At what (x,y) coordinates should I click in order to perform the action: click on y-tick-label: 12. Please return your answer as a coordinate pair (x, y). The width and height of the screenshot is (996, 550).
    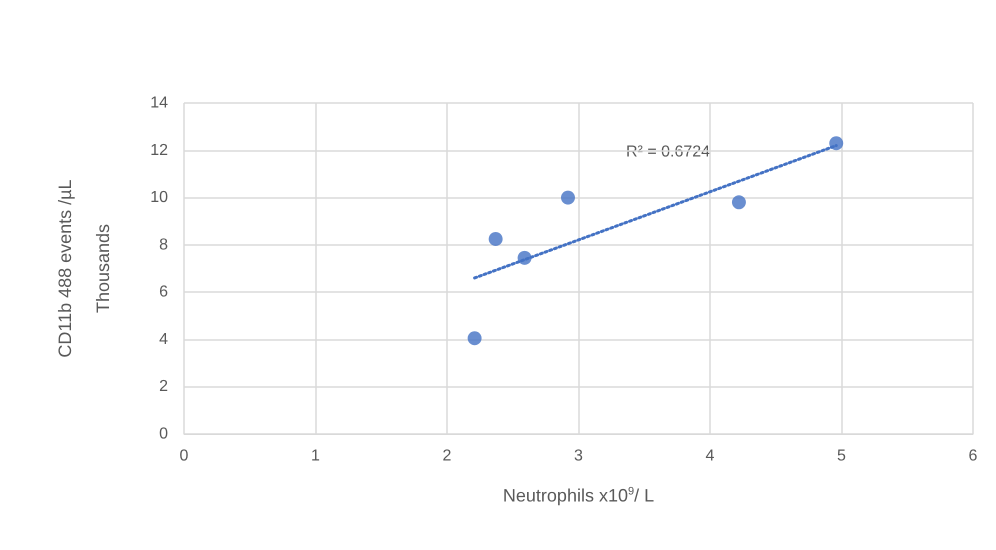
    Looking at the image, I should click on (159, 150).